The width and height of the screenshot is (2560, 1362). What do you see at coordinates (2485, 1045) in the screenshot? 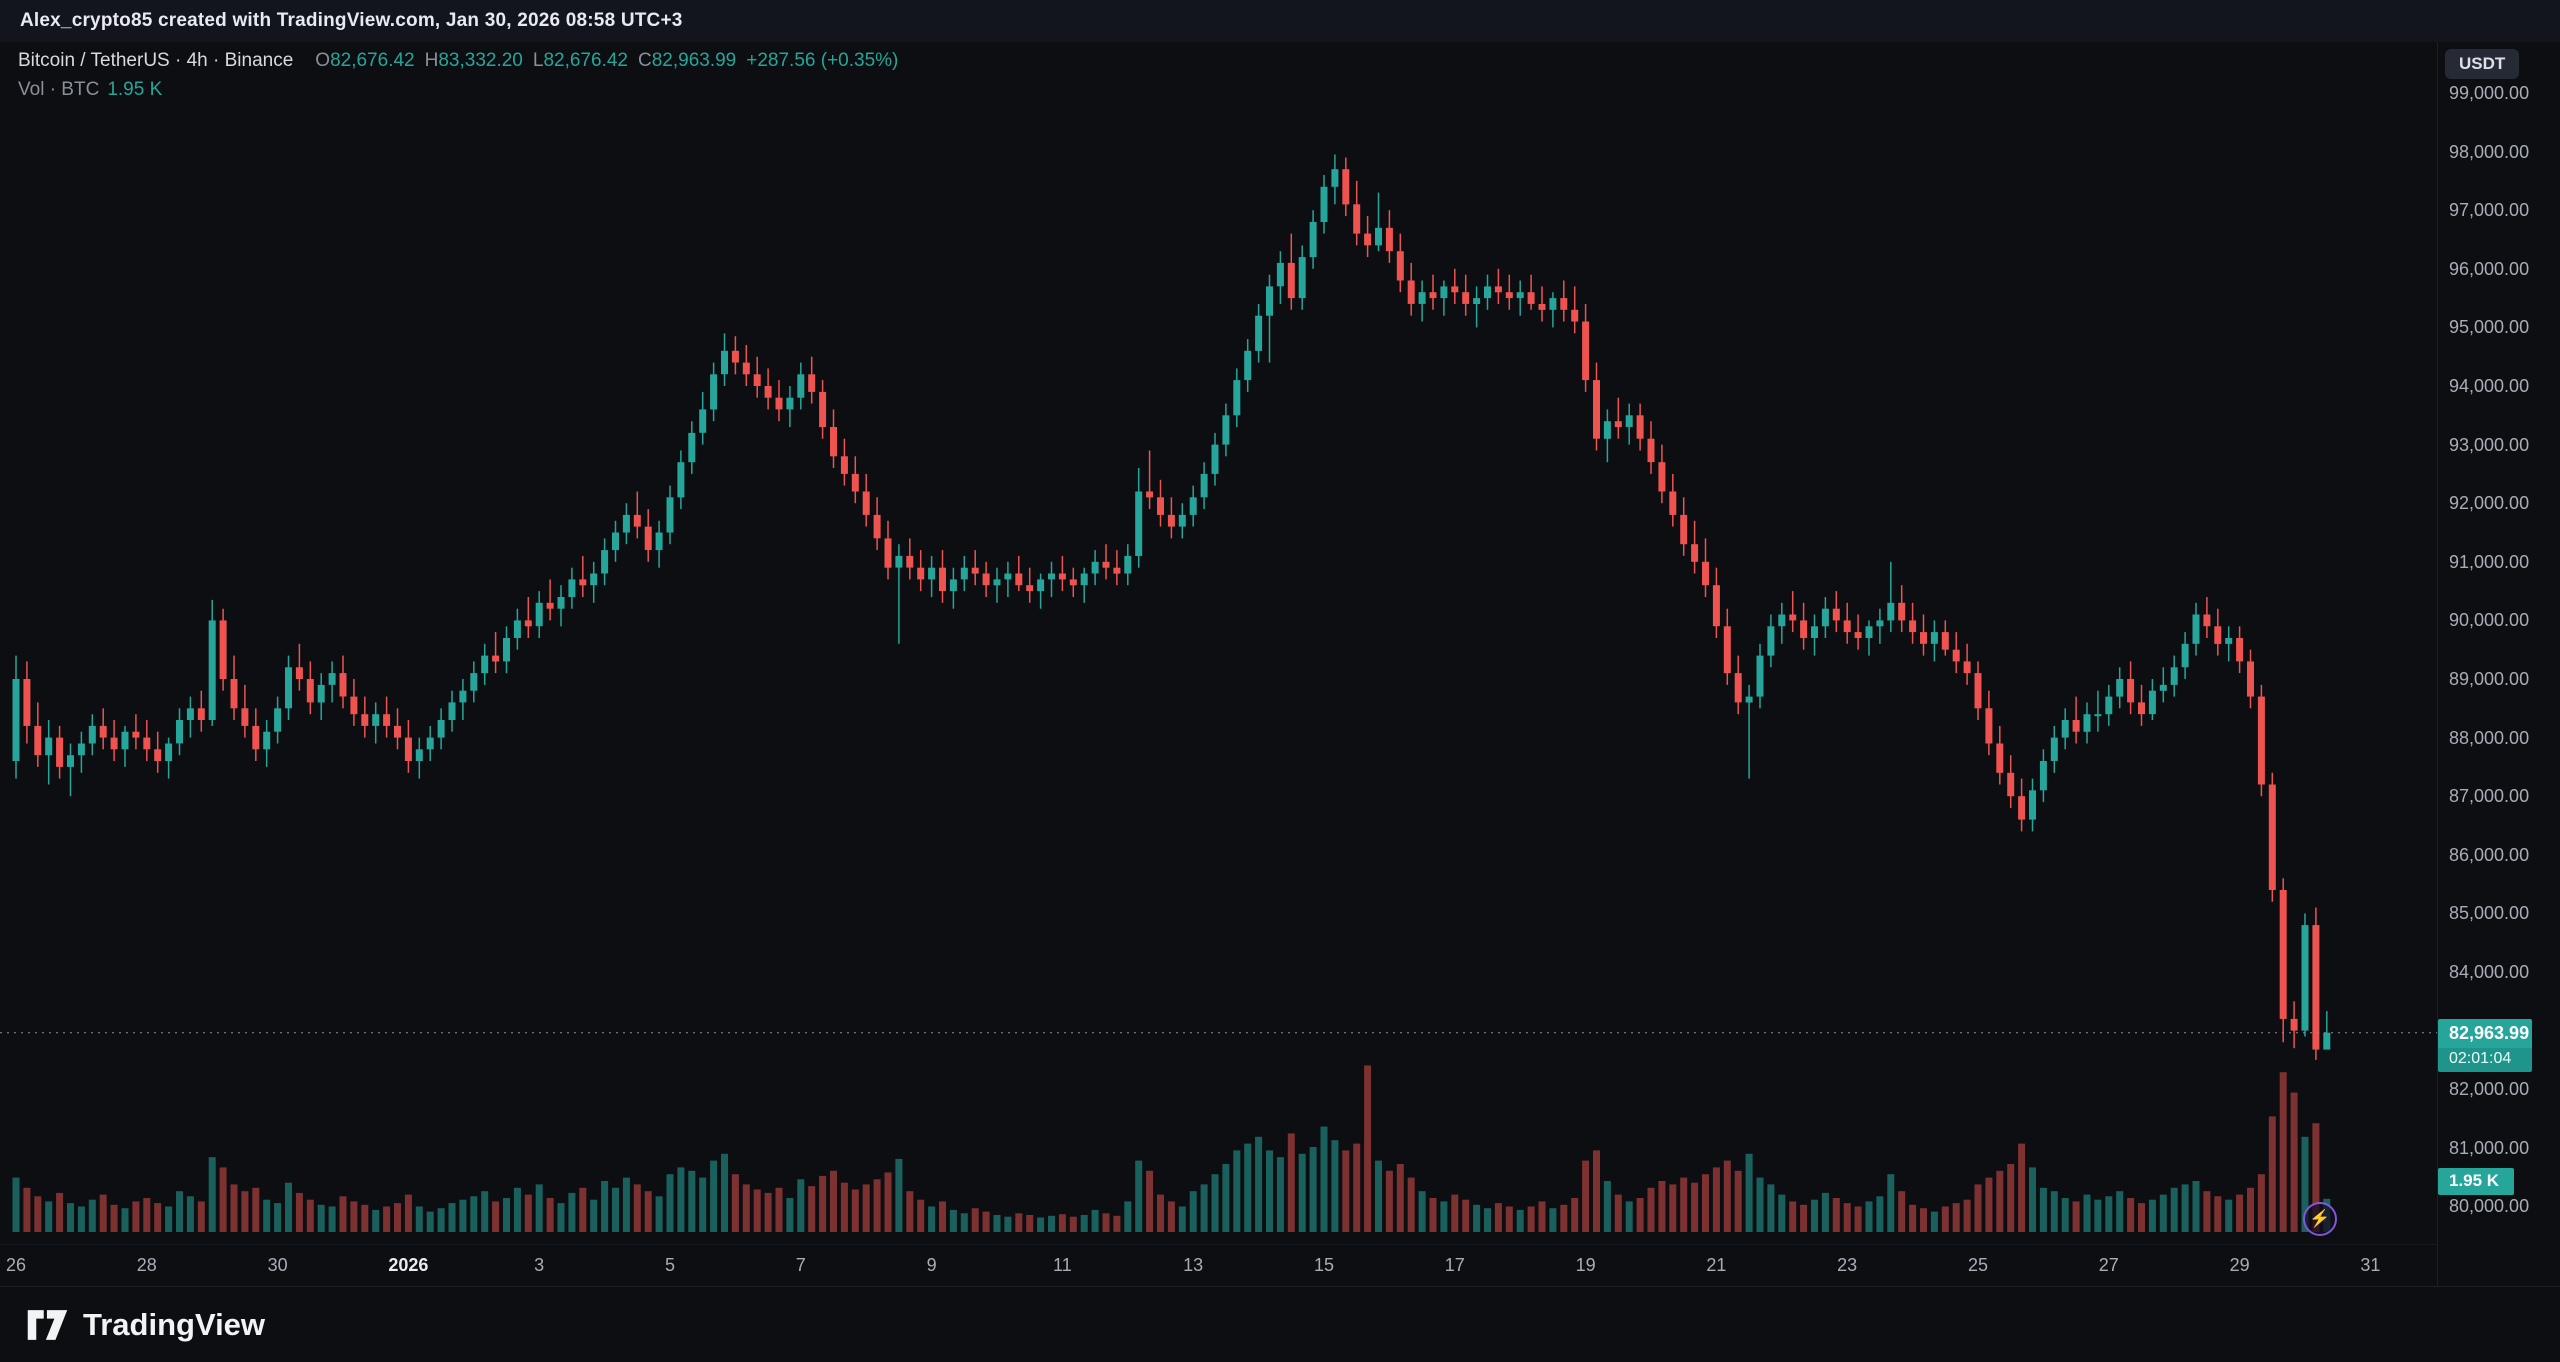
I see `last-price-label: 82,963.99 02:01:04` at bounding box center [2485, 1045].